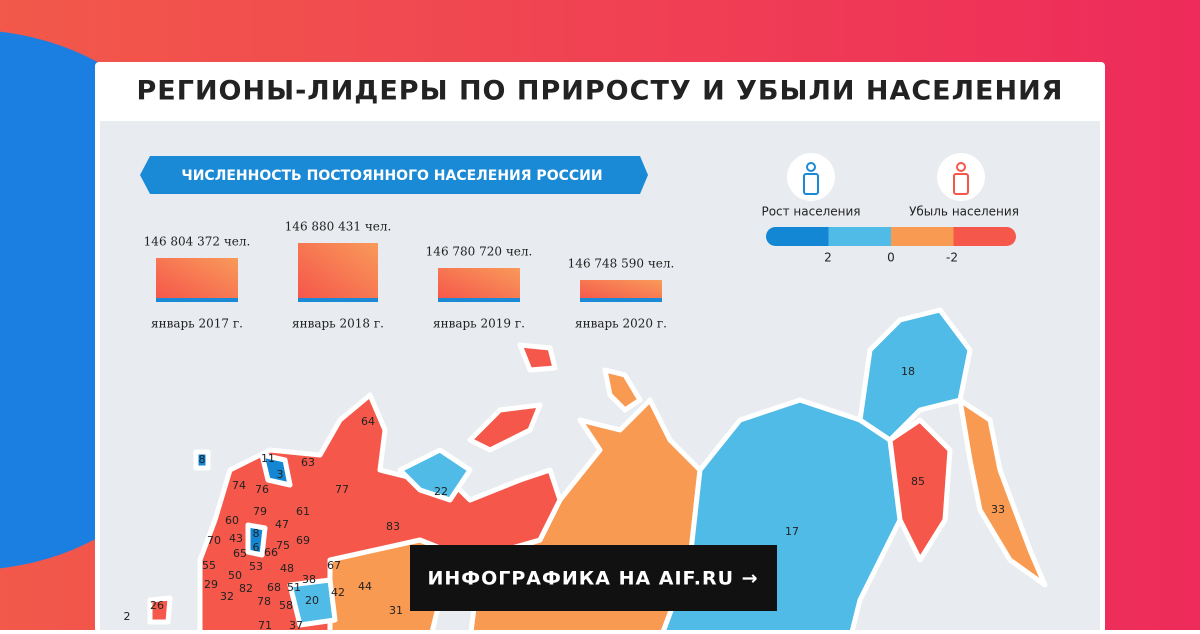  What do you see at coordinates (998, 509) in the screenshot?
I see `region-label: 33` at bounding box center [998, 509].